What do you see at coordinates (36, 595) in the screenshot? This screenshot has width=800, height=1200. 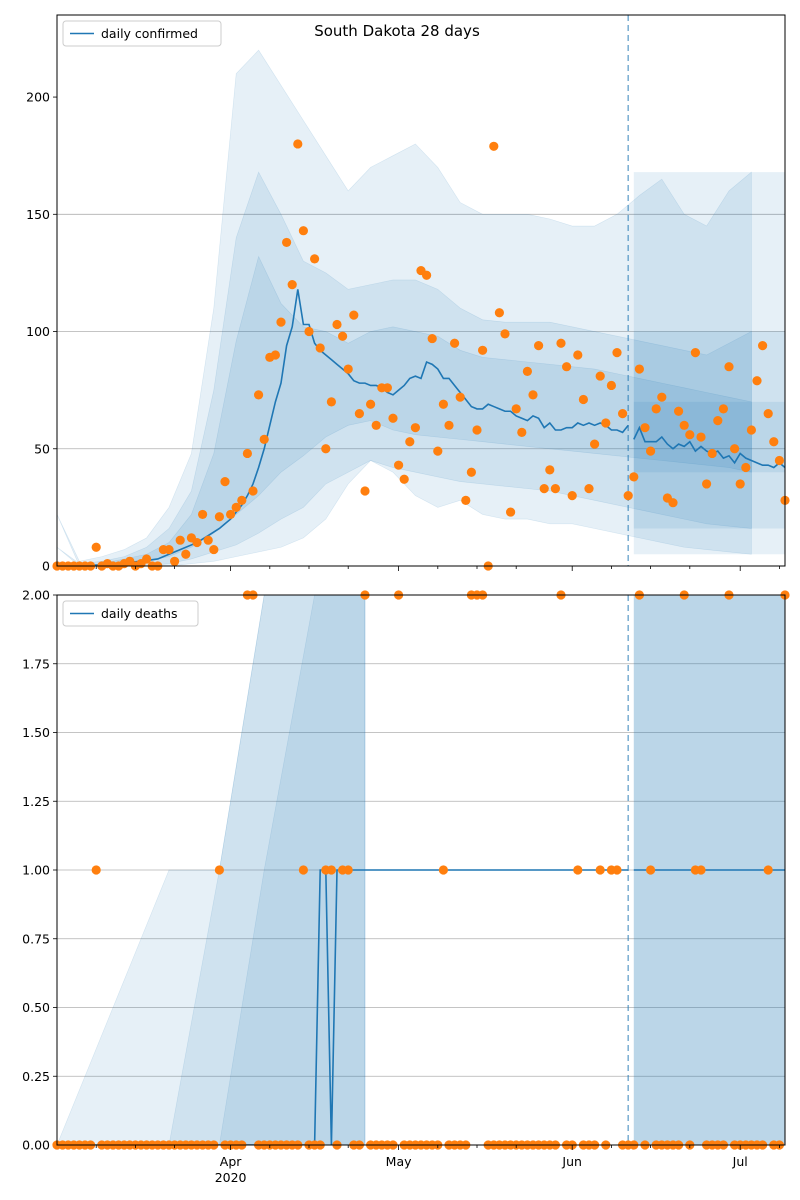 I see `y-tick-label: 2.00` at bounding box center [36, 595].